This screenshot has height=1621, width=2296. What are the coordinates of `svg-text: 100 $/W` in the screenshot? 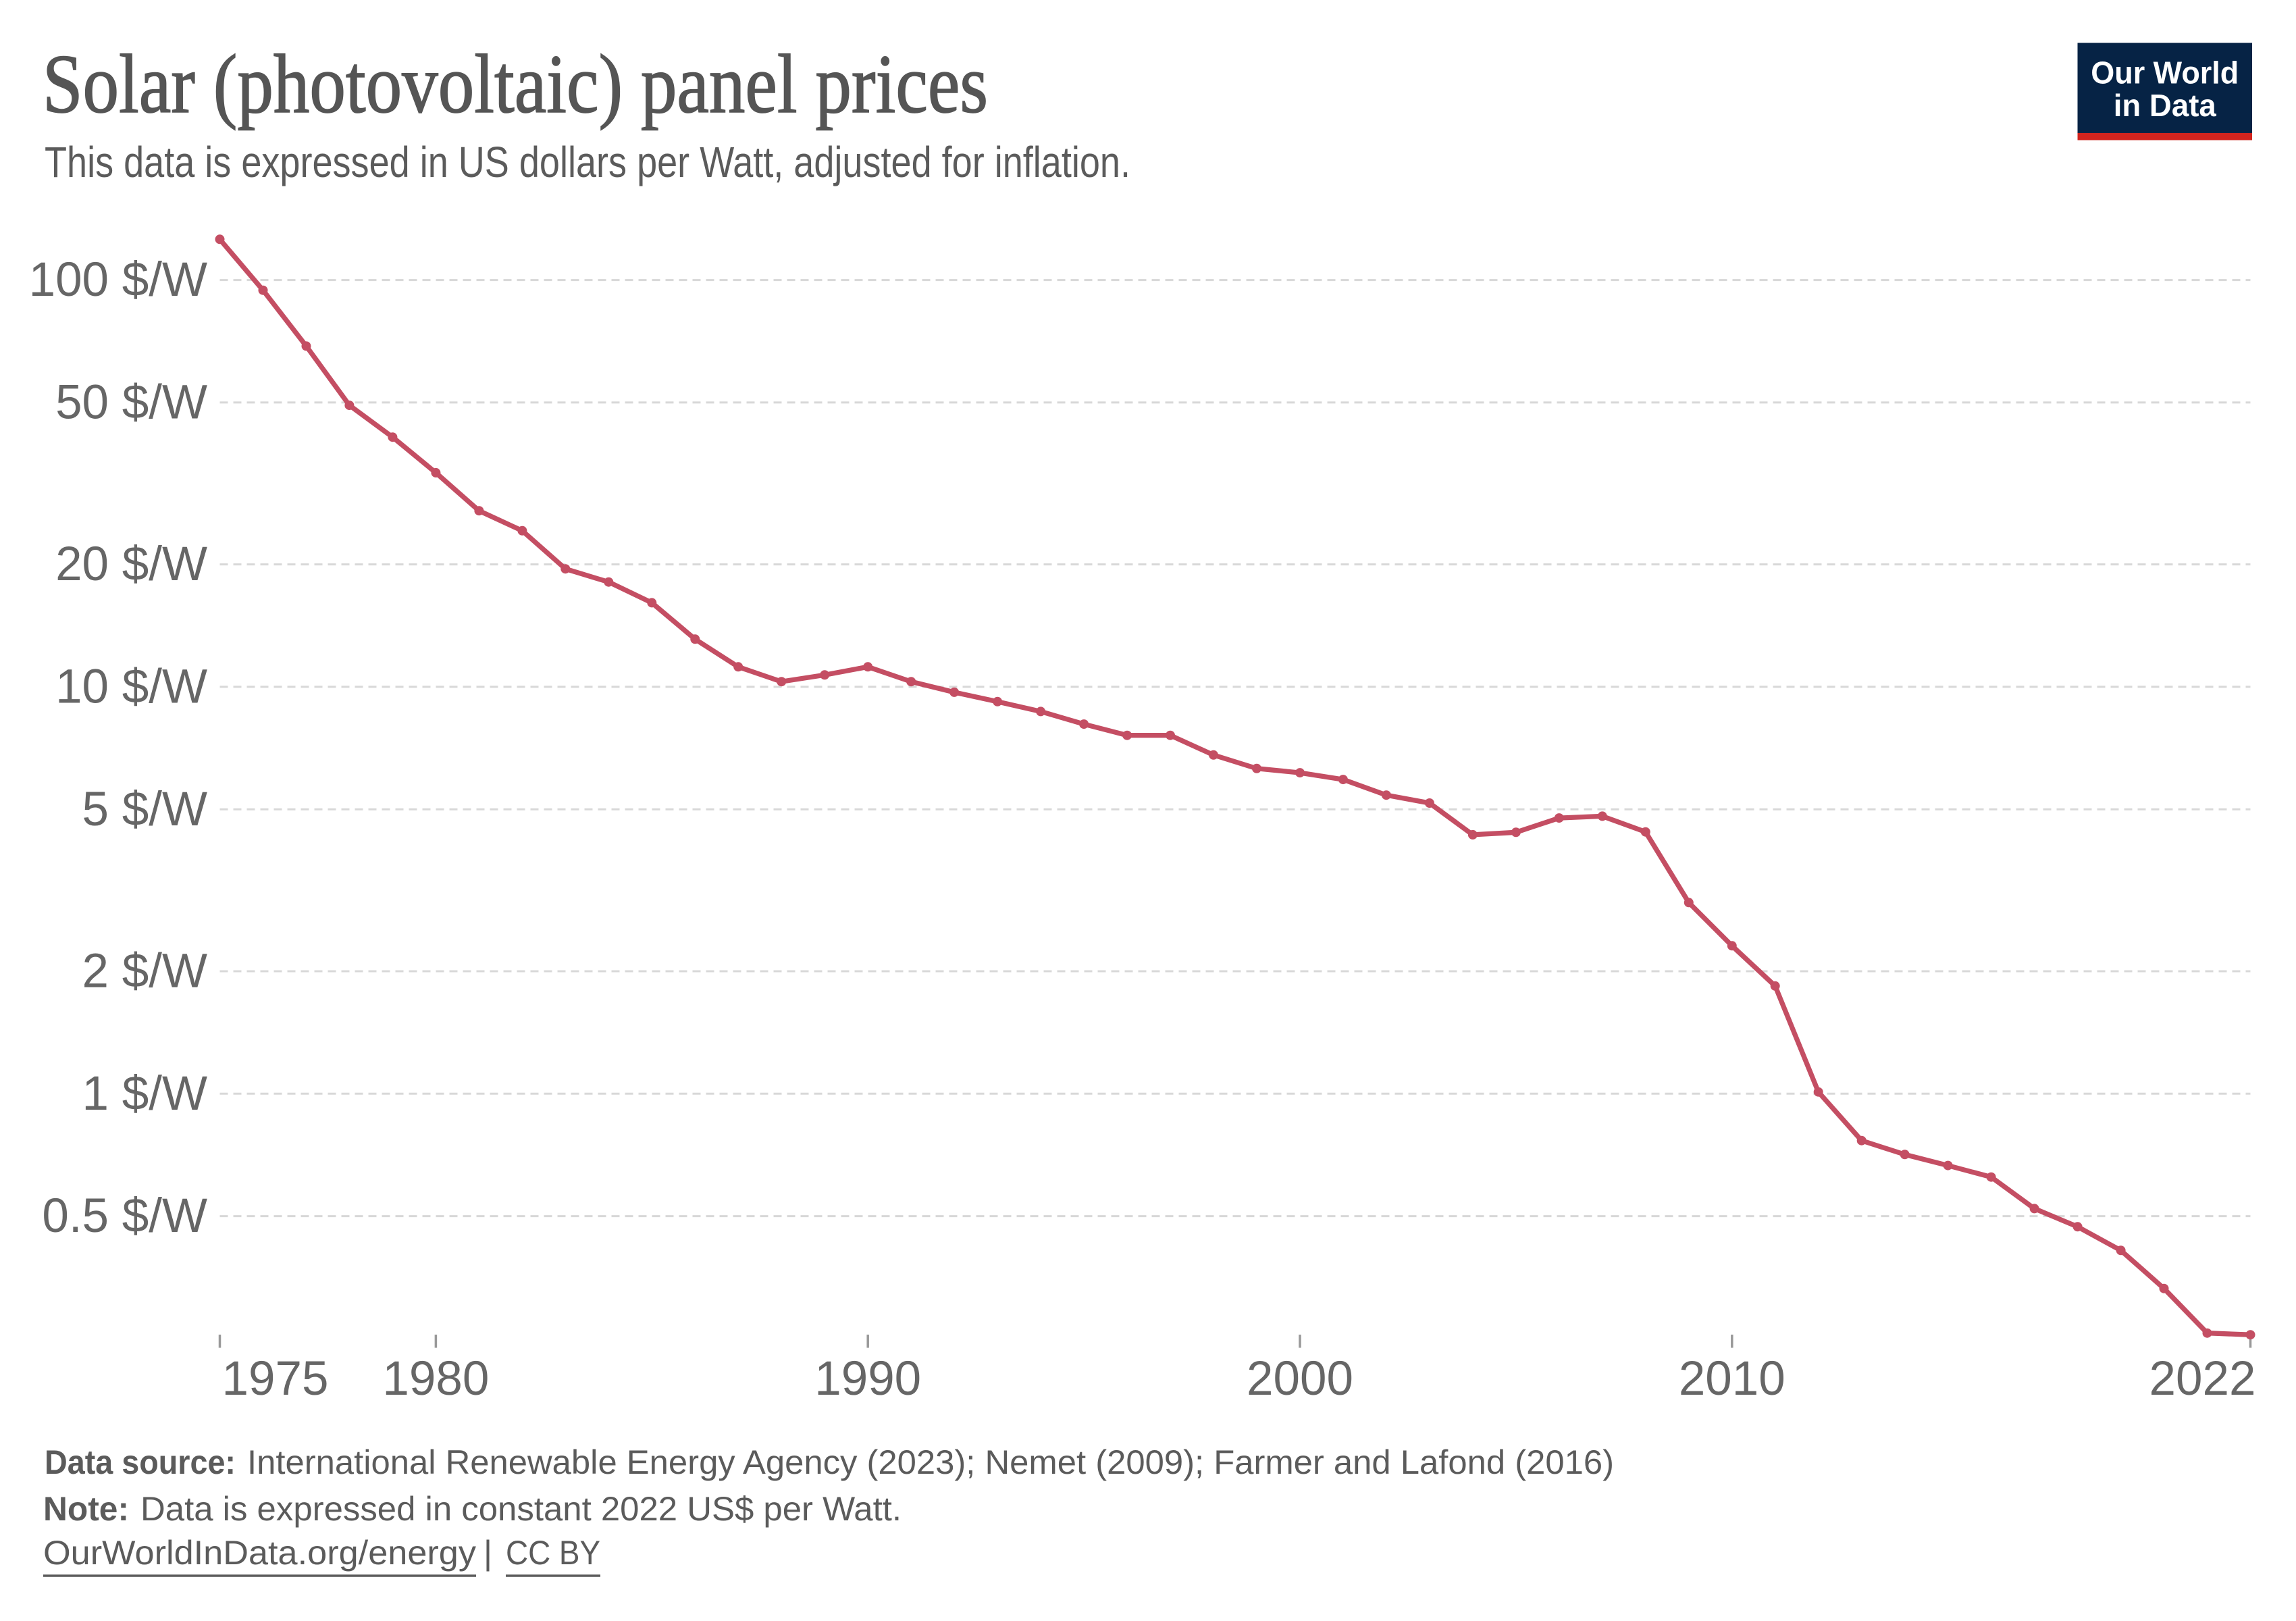 It's located at (118, 280).